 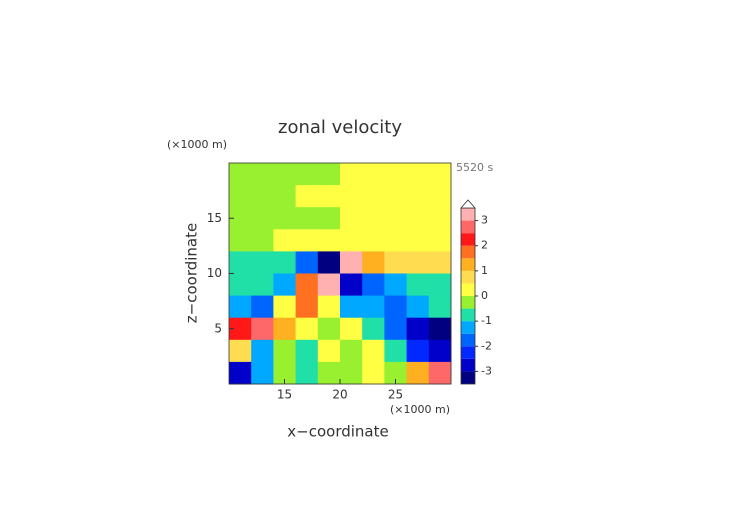 What do you see at coordinates (484, 270) in the screenshot?
I see `colorbar-tick-label: 1` at bounding box center [484, 270].